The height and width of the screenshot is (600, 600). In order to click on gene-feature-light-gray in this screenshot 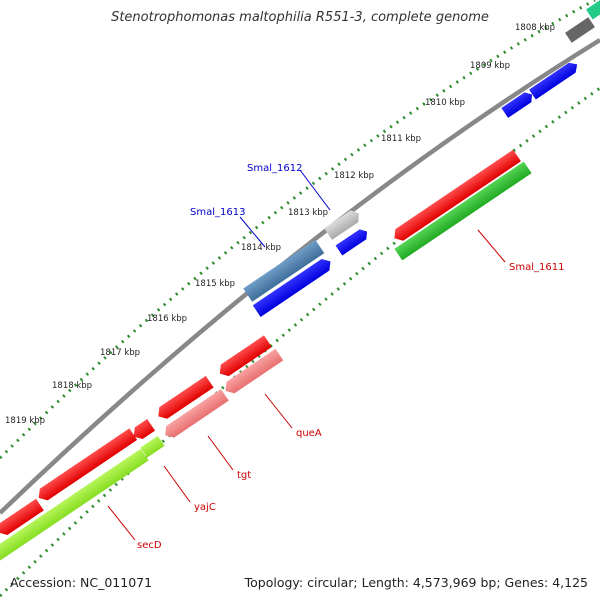, I will do `click(343, 224)`.